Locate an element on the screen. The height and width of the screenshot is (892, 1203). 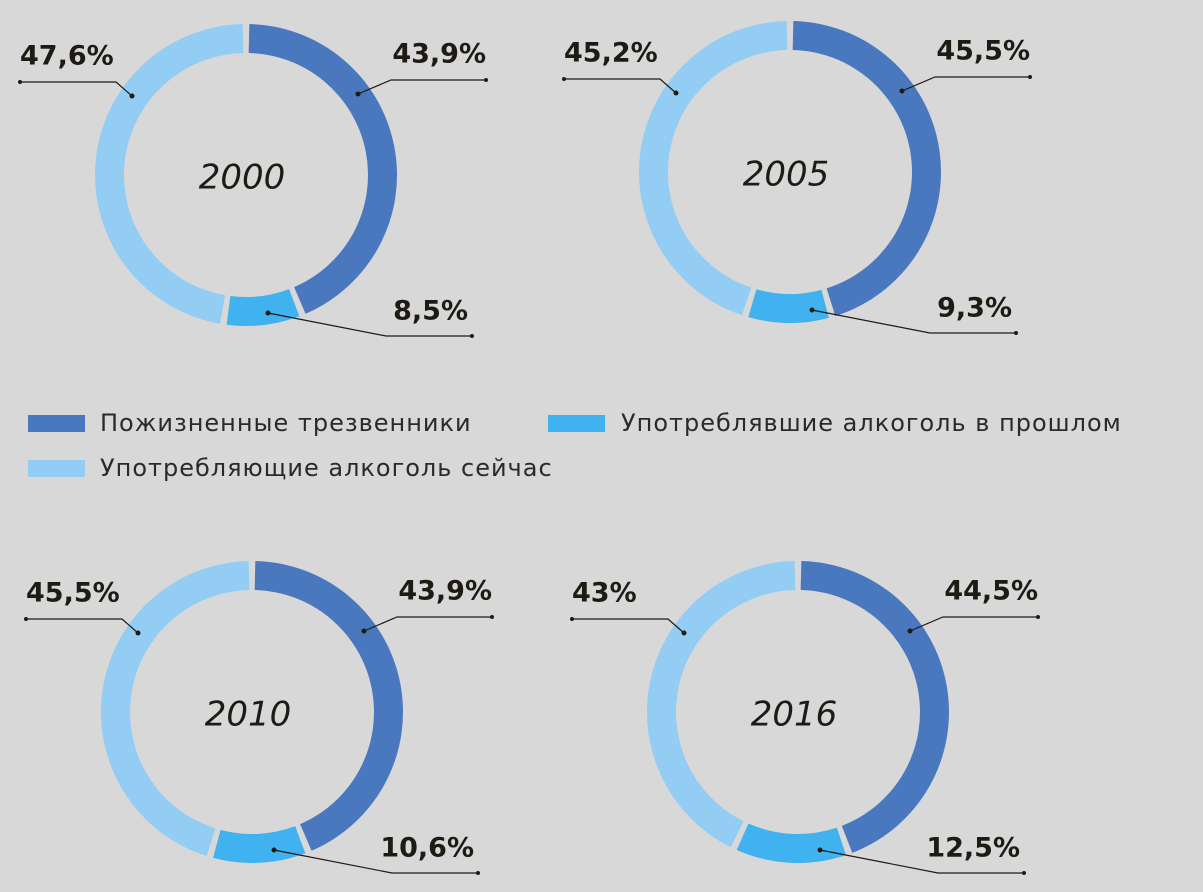
legend-label: Употреблявшие алкоголь в прошлом is located at coordinates (871, 423).